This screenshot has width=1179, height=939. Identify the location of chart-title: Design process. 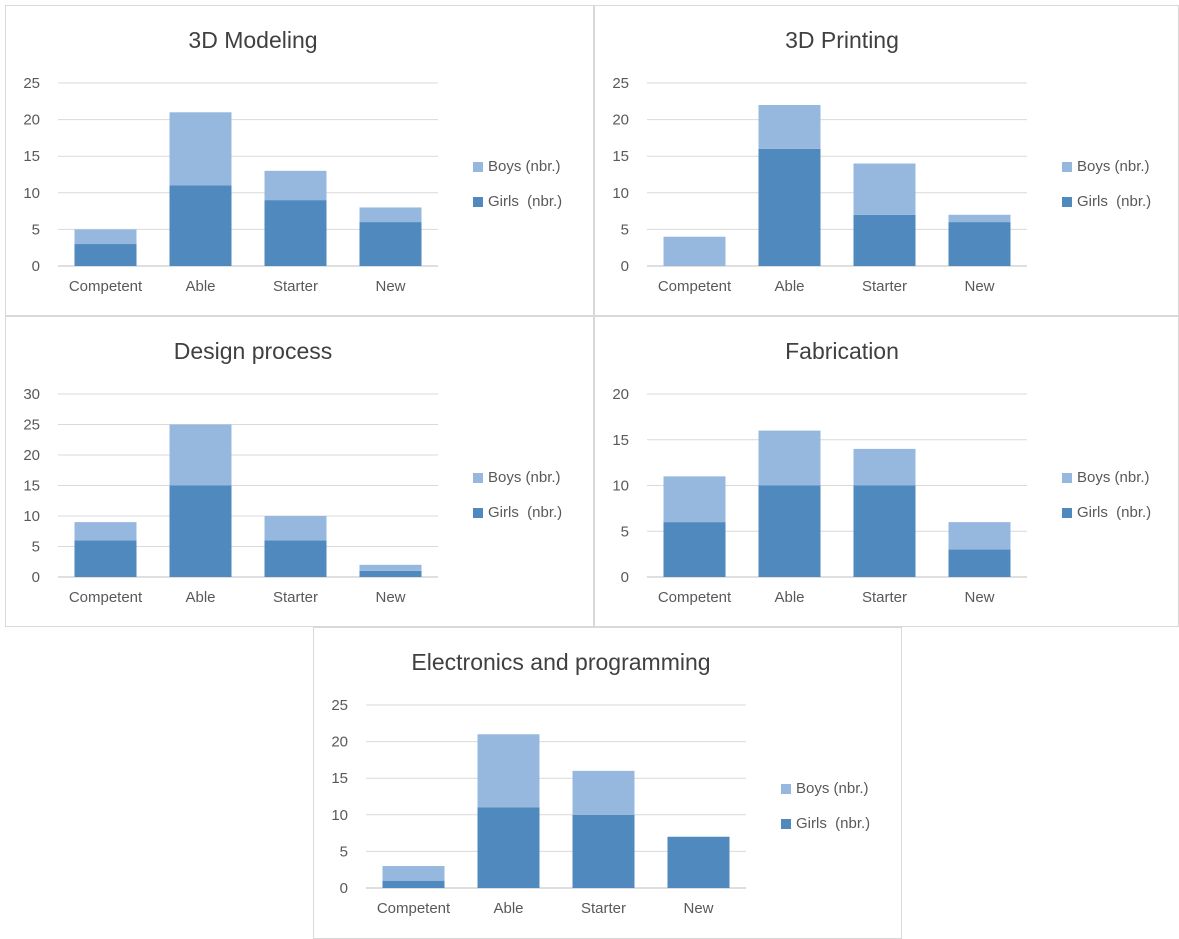
(253, 351).